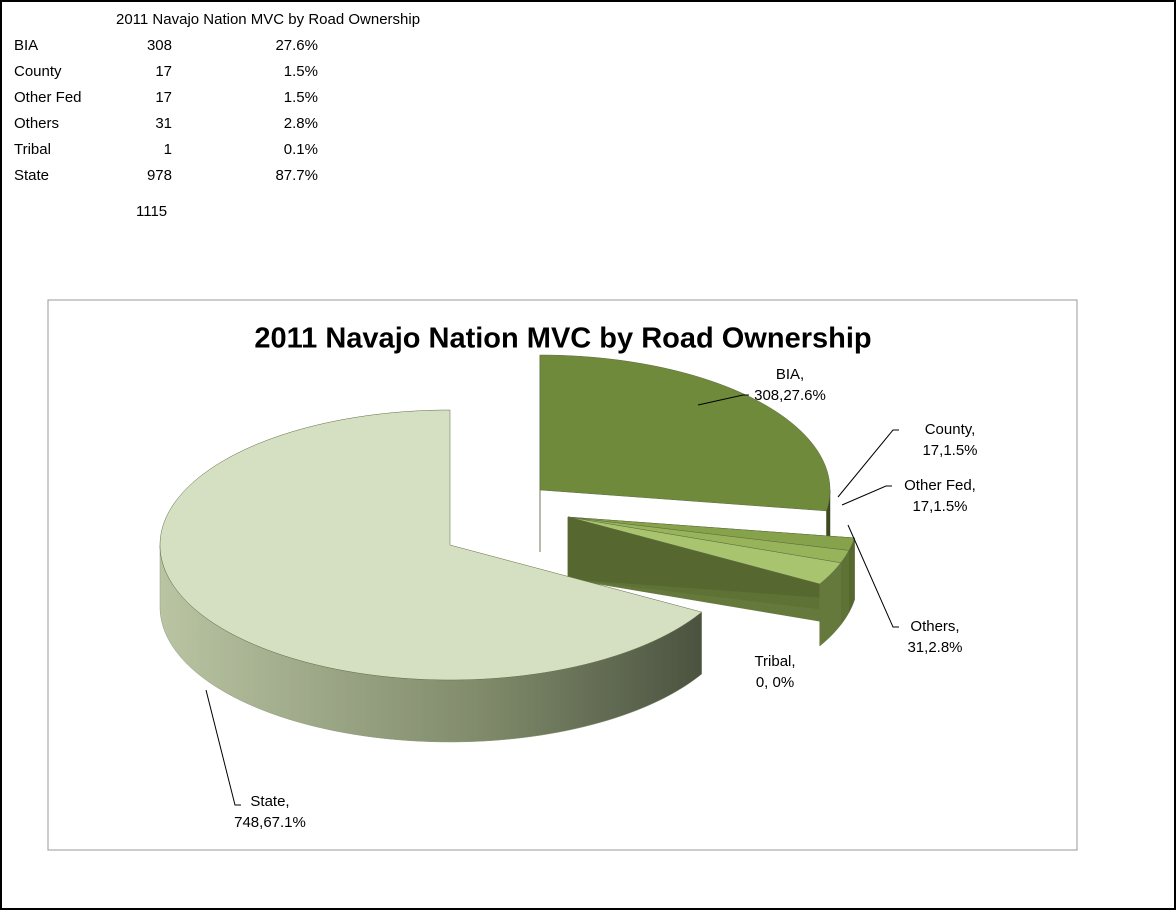 This screenshot has height=915, width=1176. I want to click on table-total: 1115, so click(151, 211).